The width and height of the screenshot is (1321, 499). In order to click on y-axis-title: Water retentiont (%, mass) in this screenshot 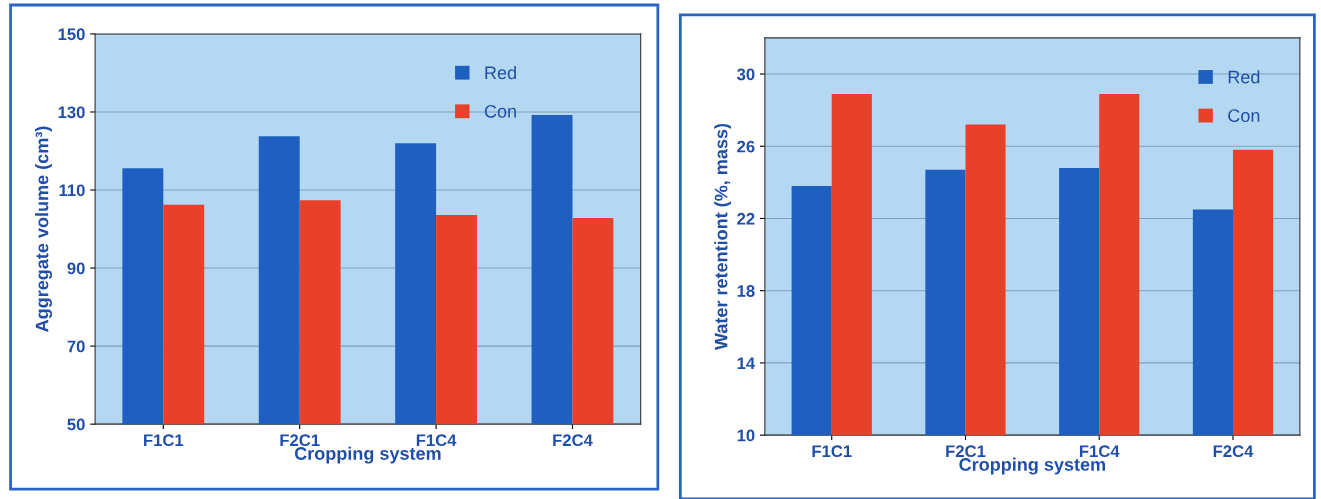, I will do `click(723, 237)`.